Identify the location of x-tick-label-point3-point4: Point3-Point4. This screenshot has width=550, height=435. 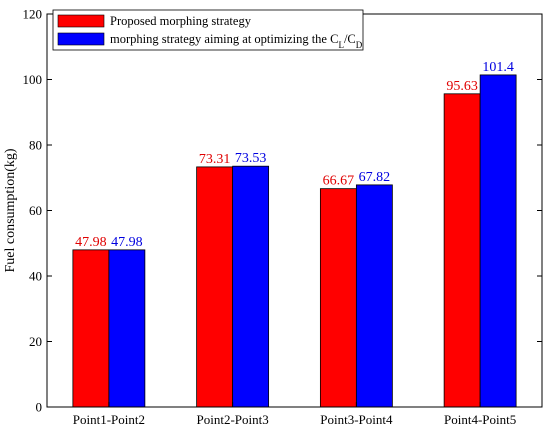
(356, 419).